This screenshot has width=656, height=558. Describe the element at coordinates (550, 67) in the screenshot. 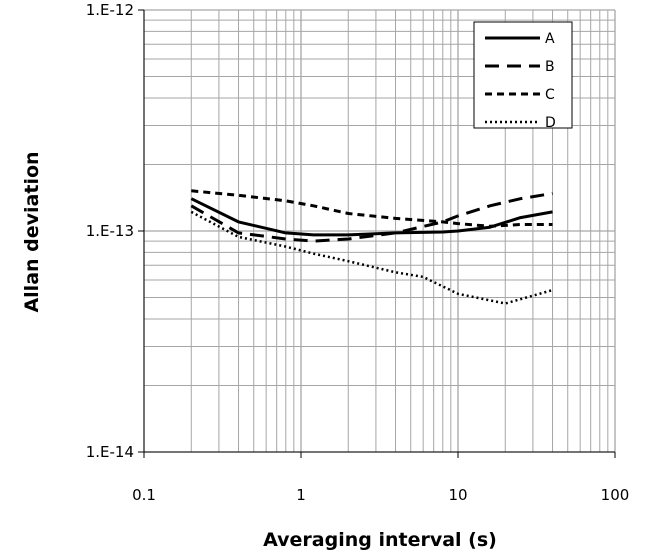

I see `legend-label-b: B` at that location.